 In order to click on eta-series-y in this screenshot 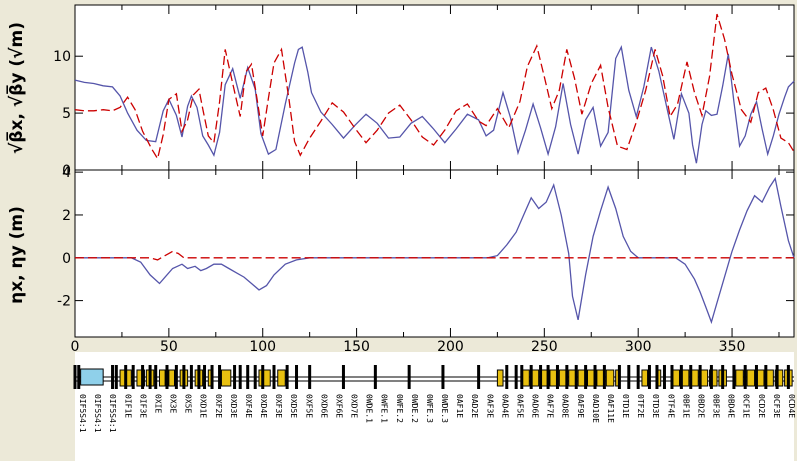, I will do `click(434, 255)`.